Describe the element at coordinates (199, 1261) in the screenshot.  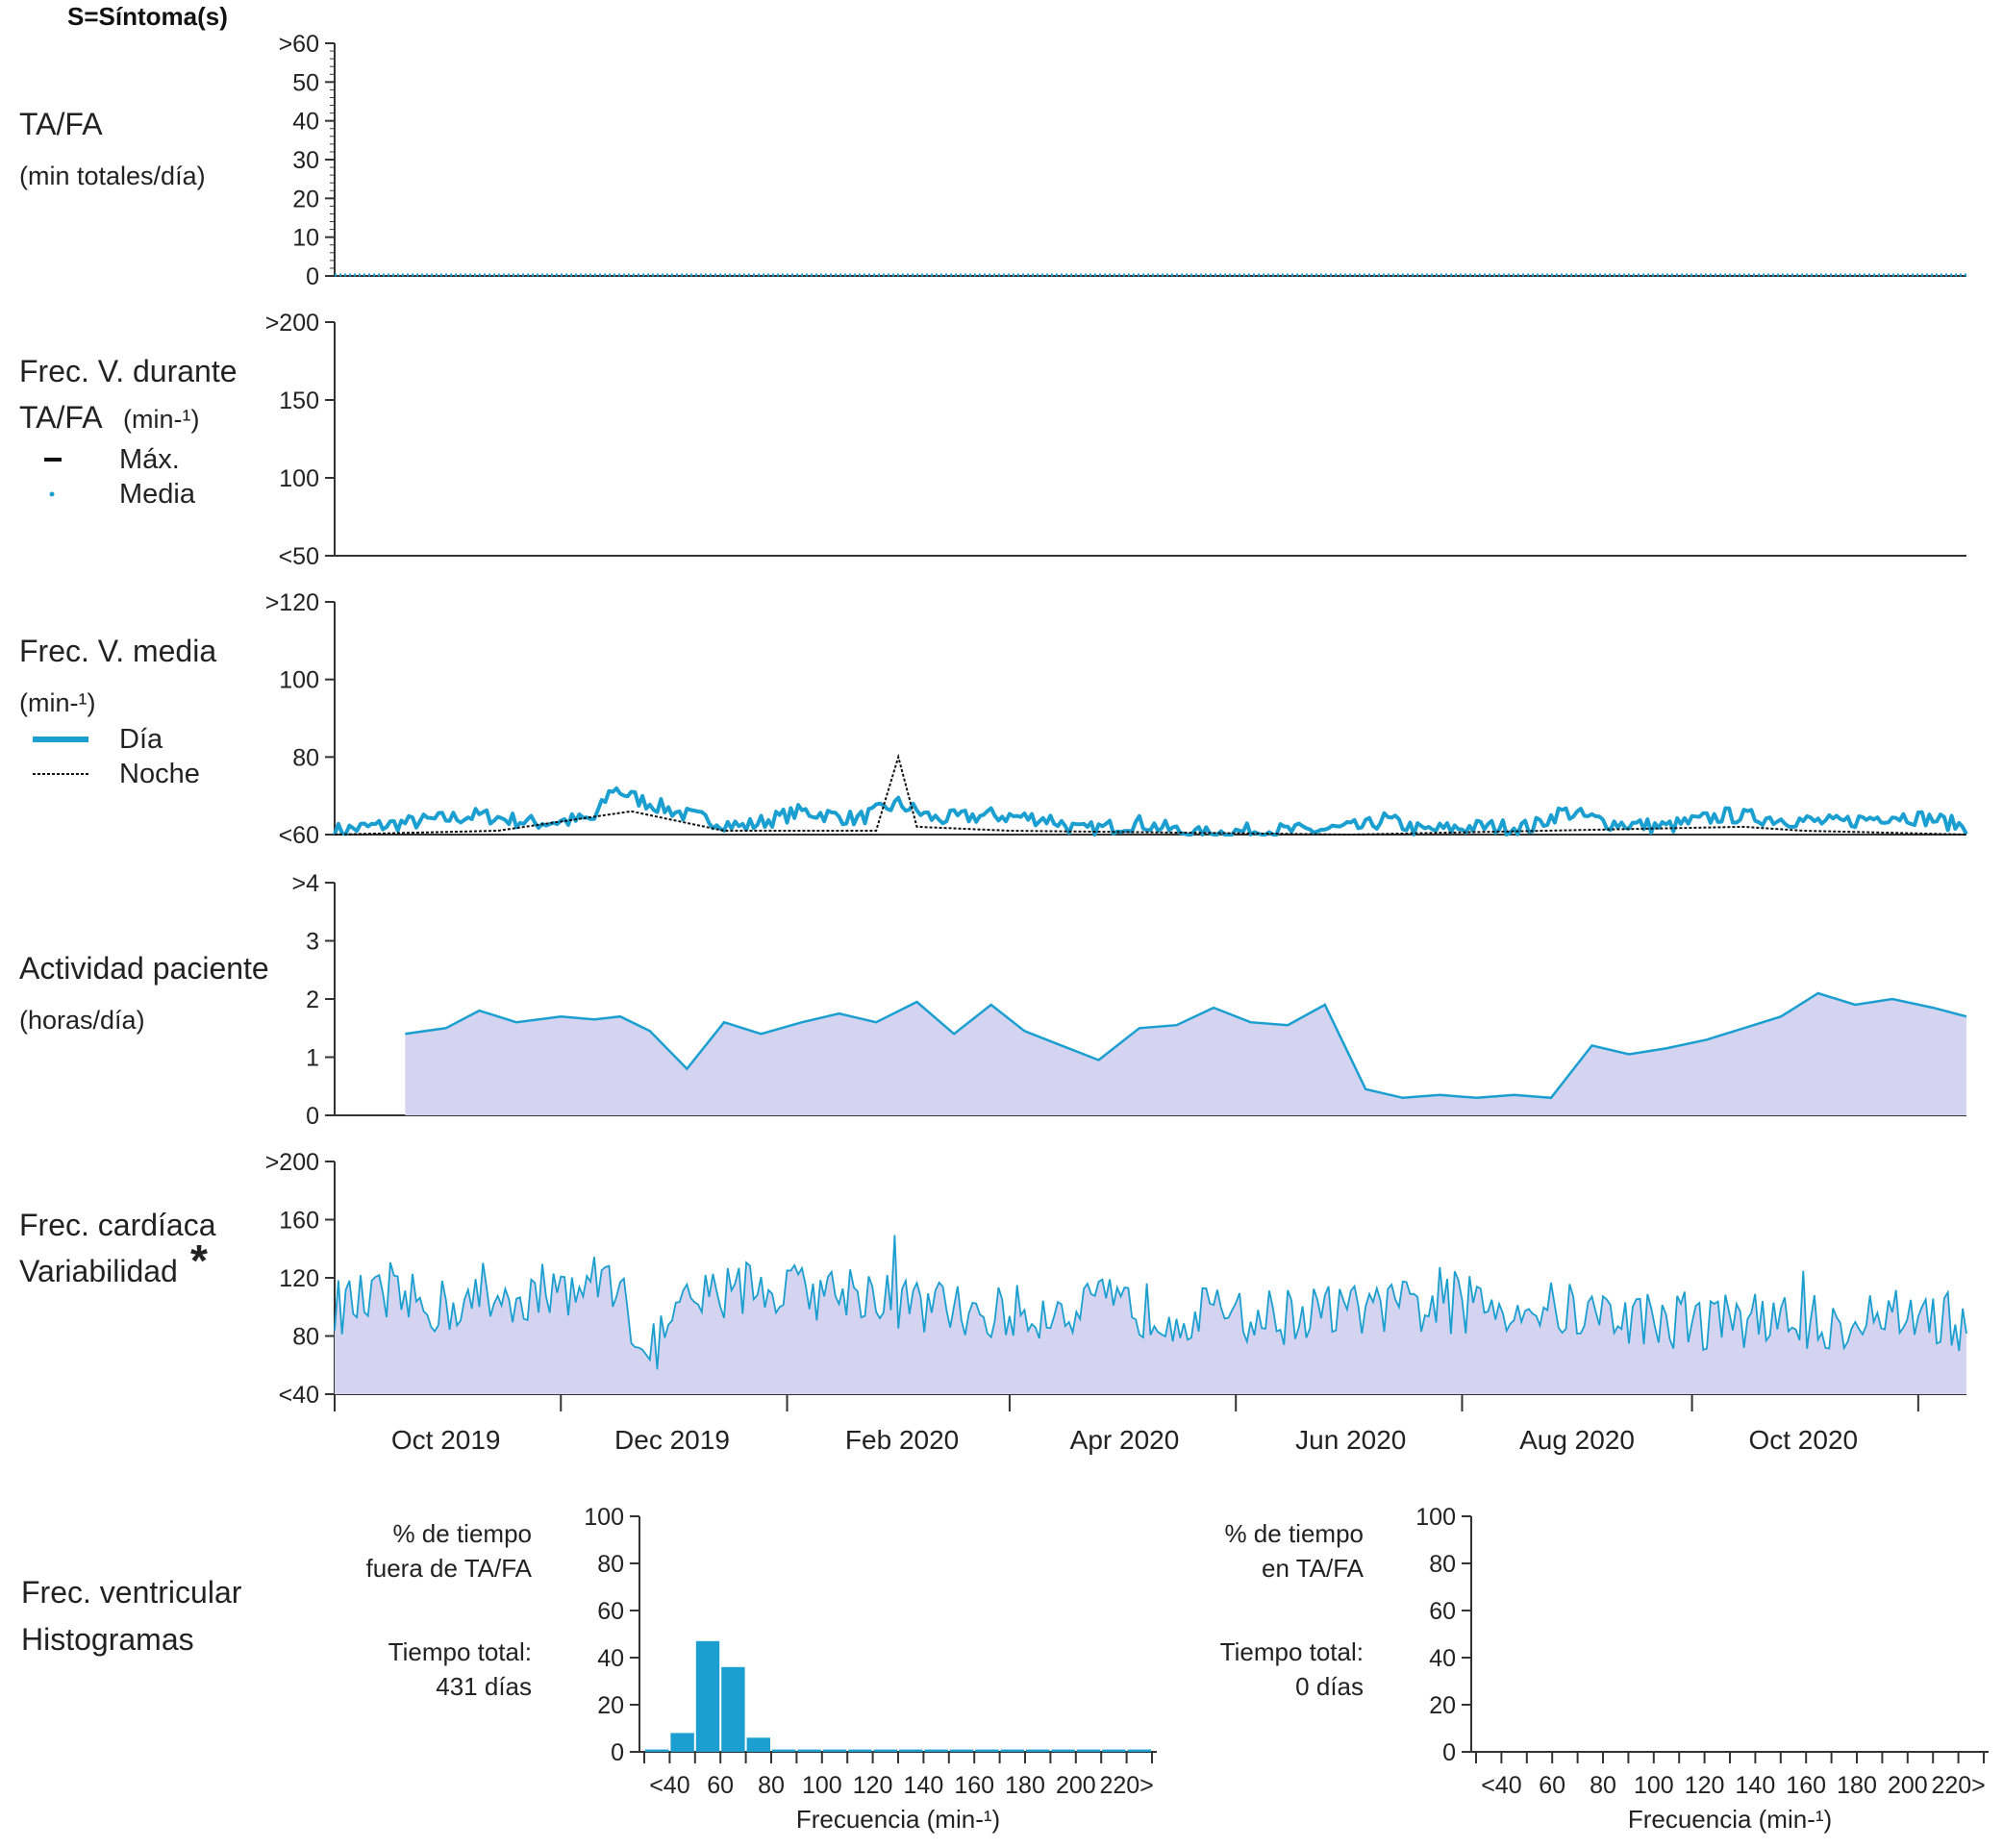
I see `asterisk-marker: *` at that location.